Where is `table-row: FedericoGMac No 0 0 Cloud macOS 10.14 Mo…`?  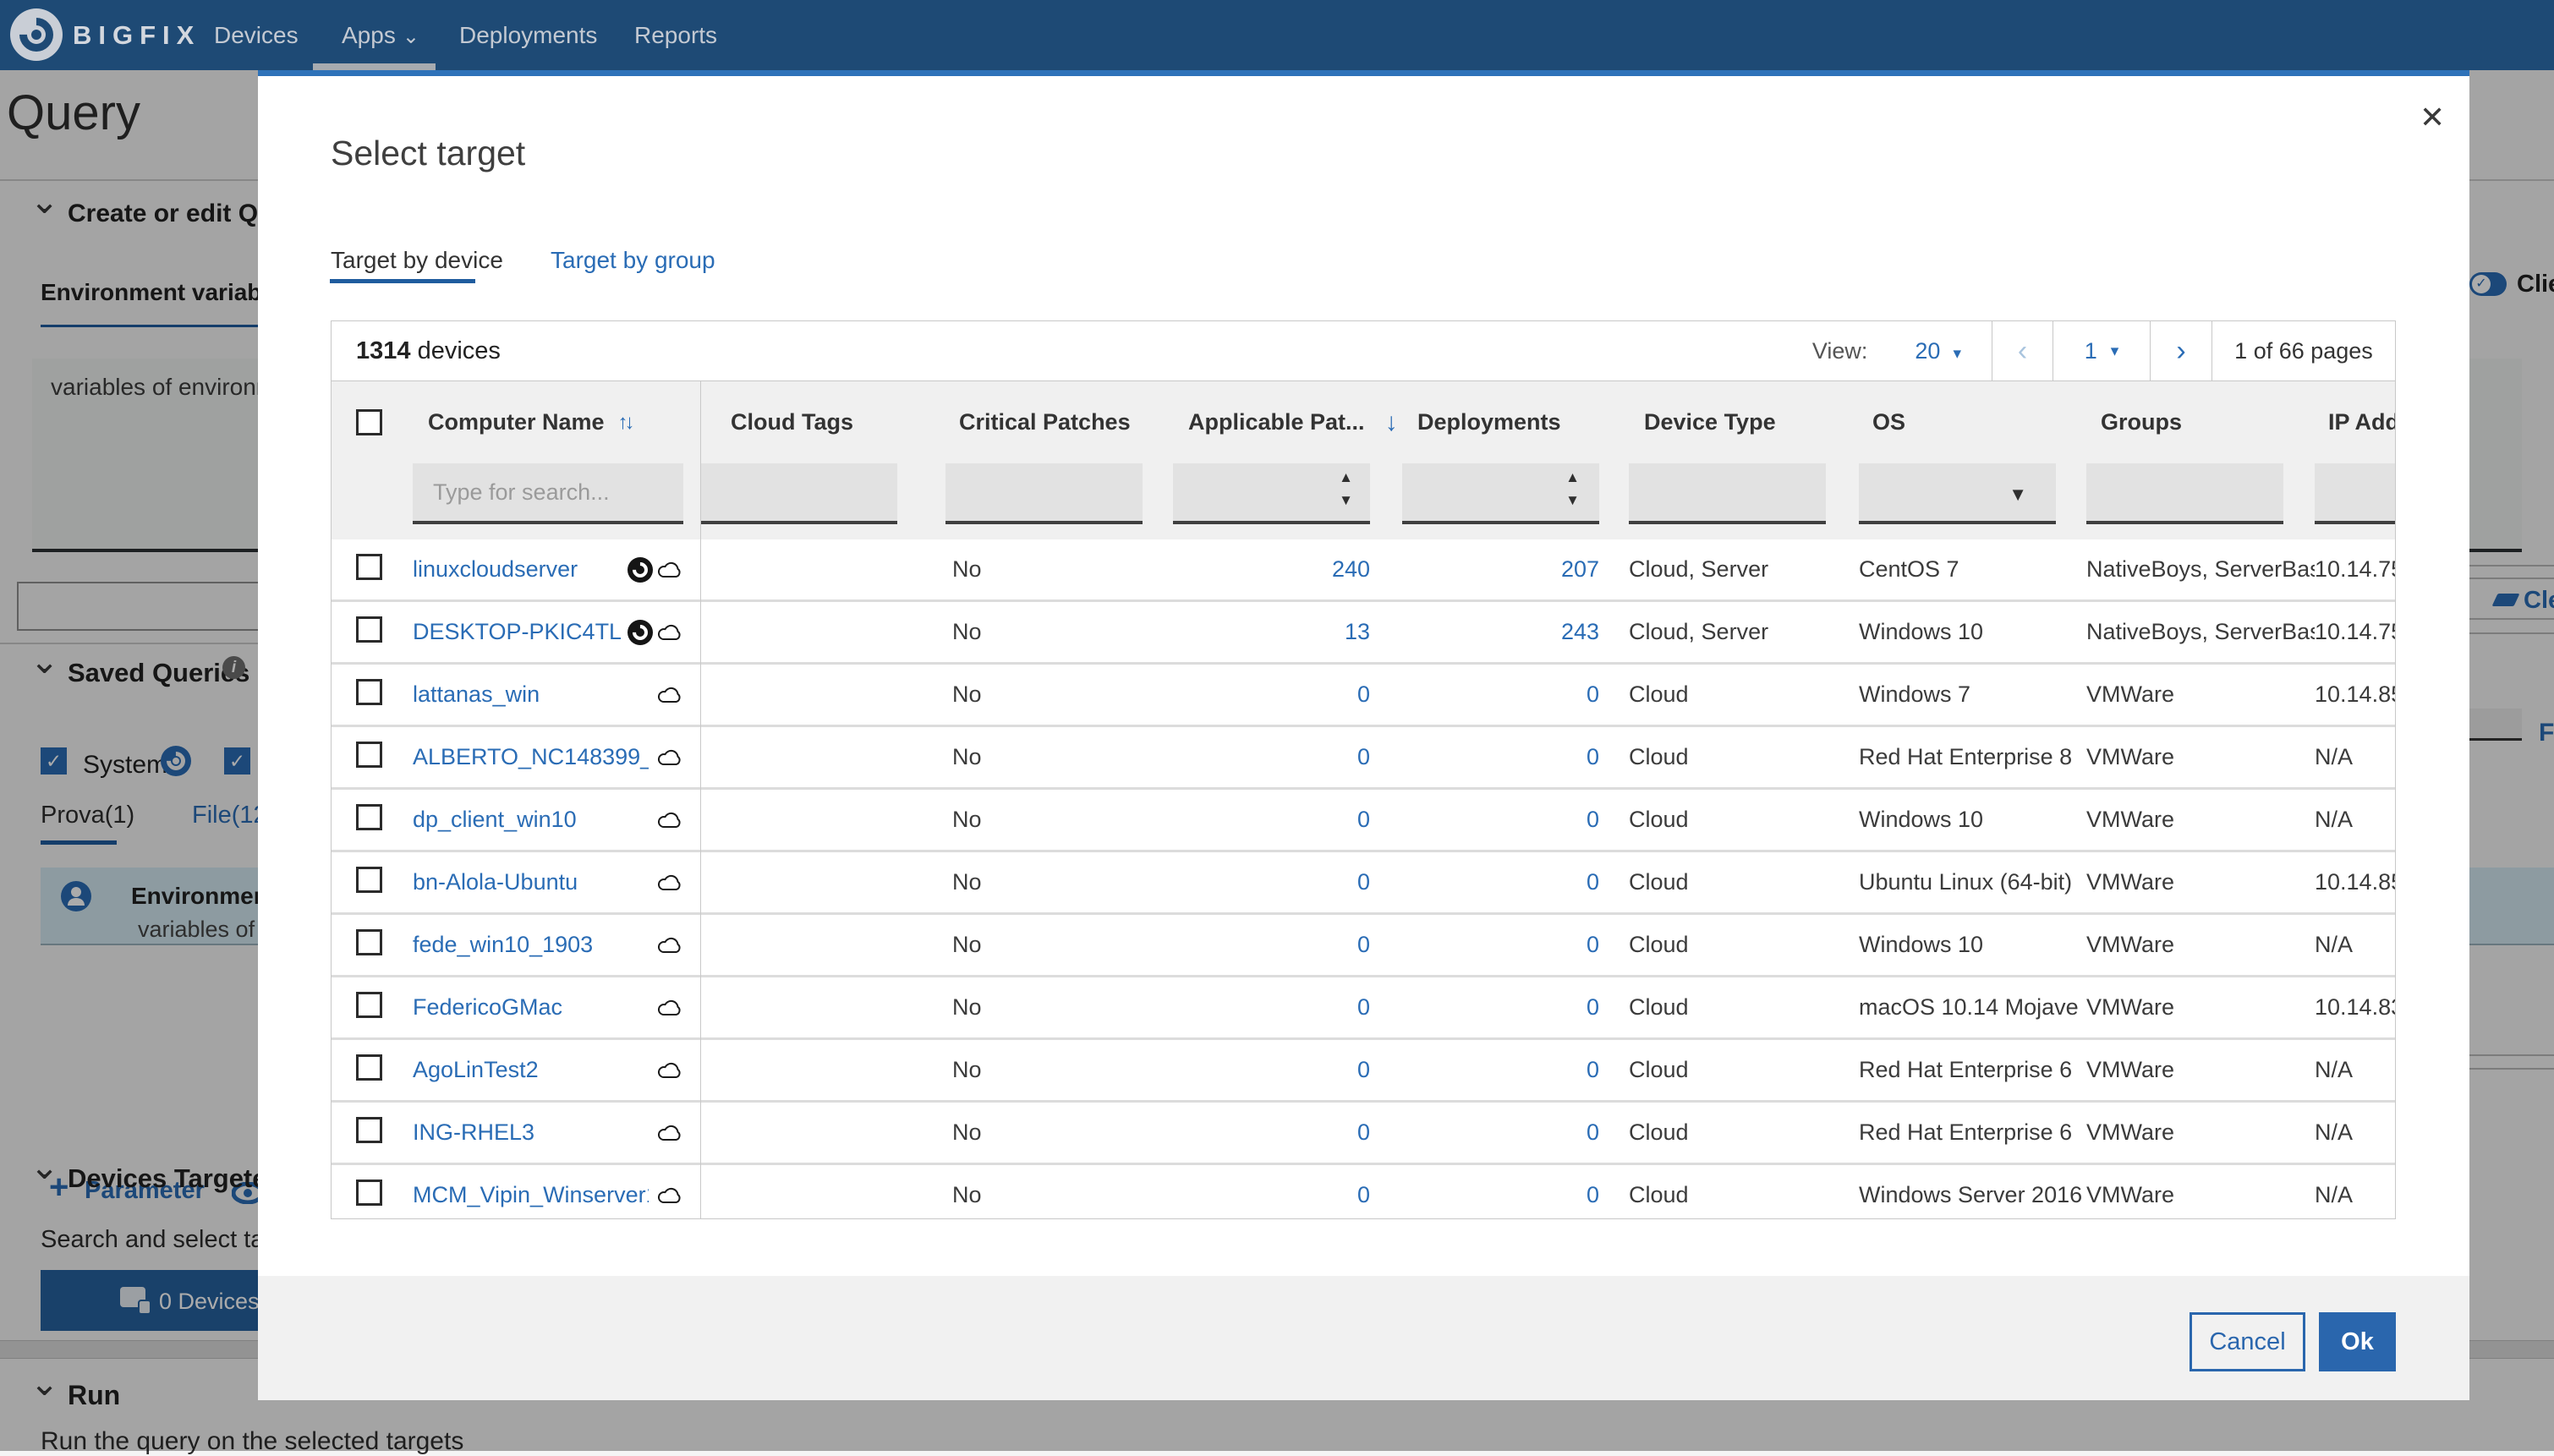
table-row: FedericoGMac No 0 0 Cloud macOS 10.14 Mo… is located at coordinates (1363, 1009).